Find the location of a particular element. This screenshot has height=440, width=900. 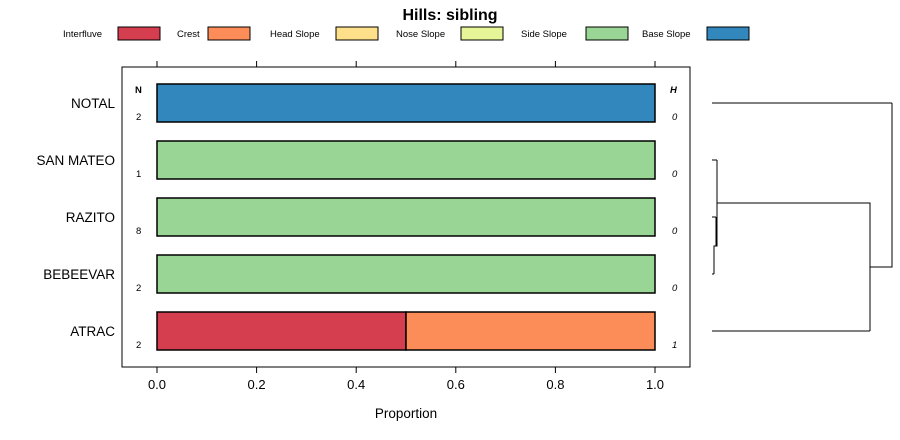

bar-razito-side-slope is located at coordinates (406, 217).